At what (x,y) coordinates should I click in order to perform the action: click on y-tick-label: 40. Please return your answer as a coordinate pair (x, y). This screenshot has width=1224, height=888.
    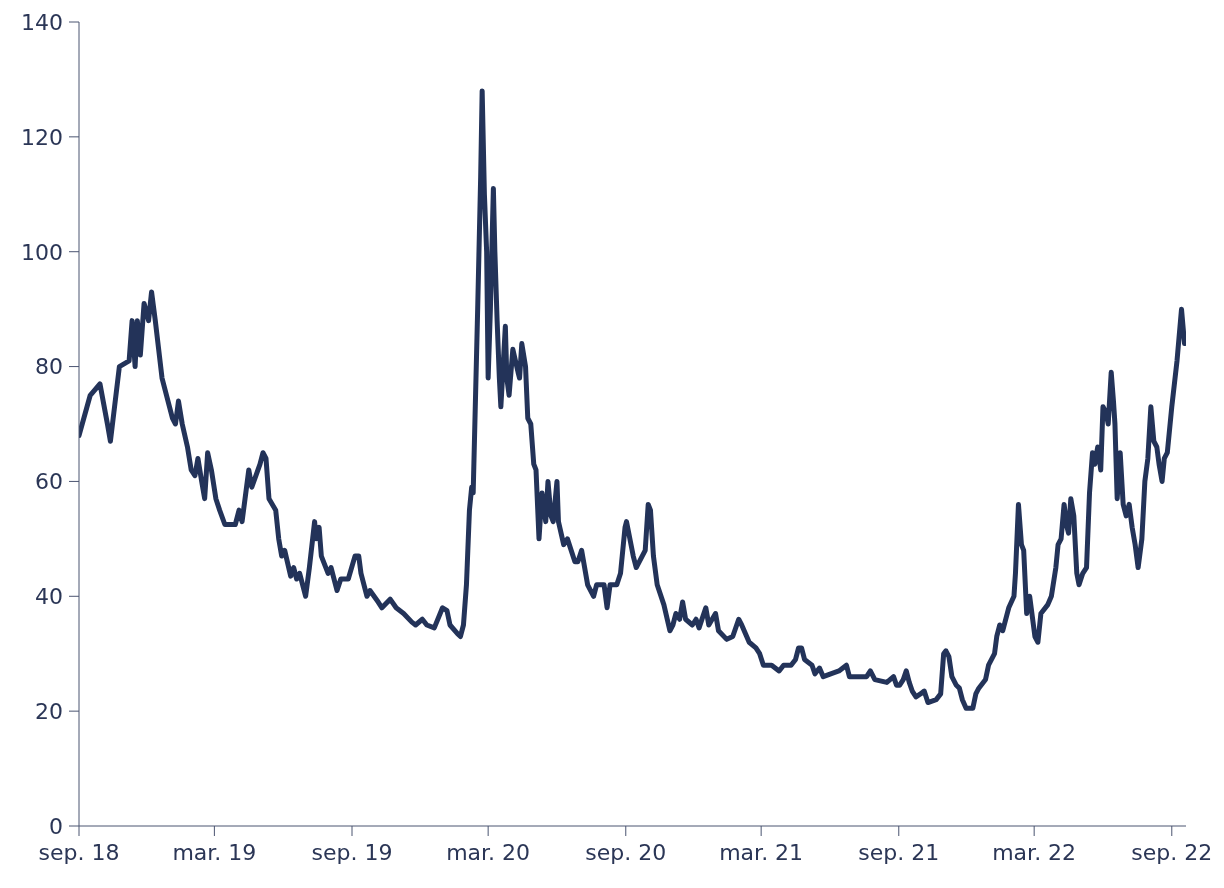
    Looking at the image, I should click on (49, 597).